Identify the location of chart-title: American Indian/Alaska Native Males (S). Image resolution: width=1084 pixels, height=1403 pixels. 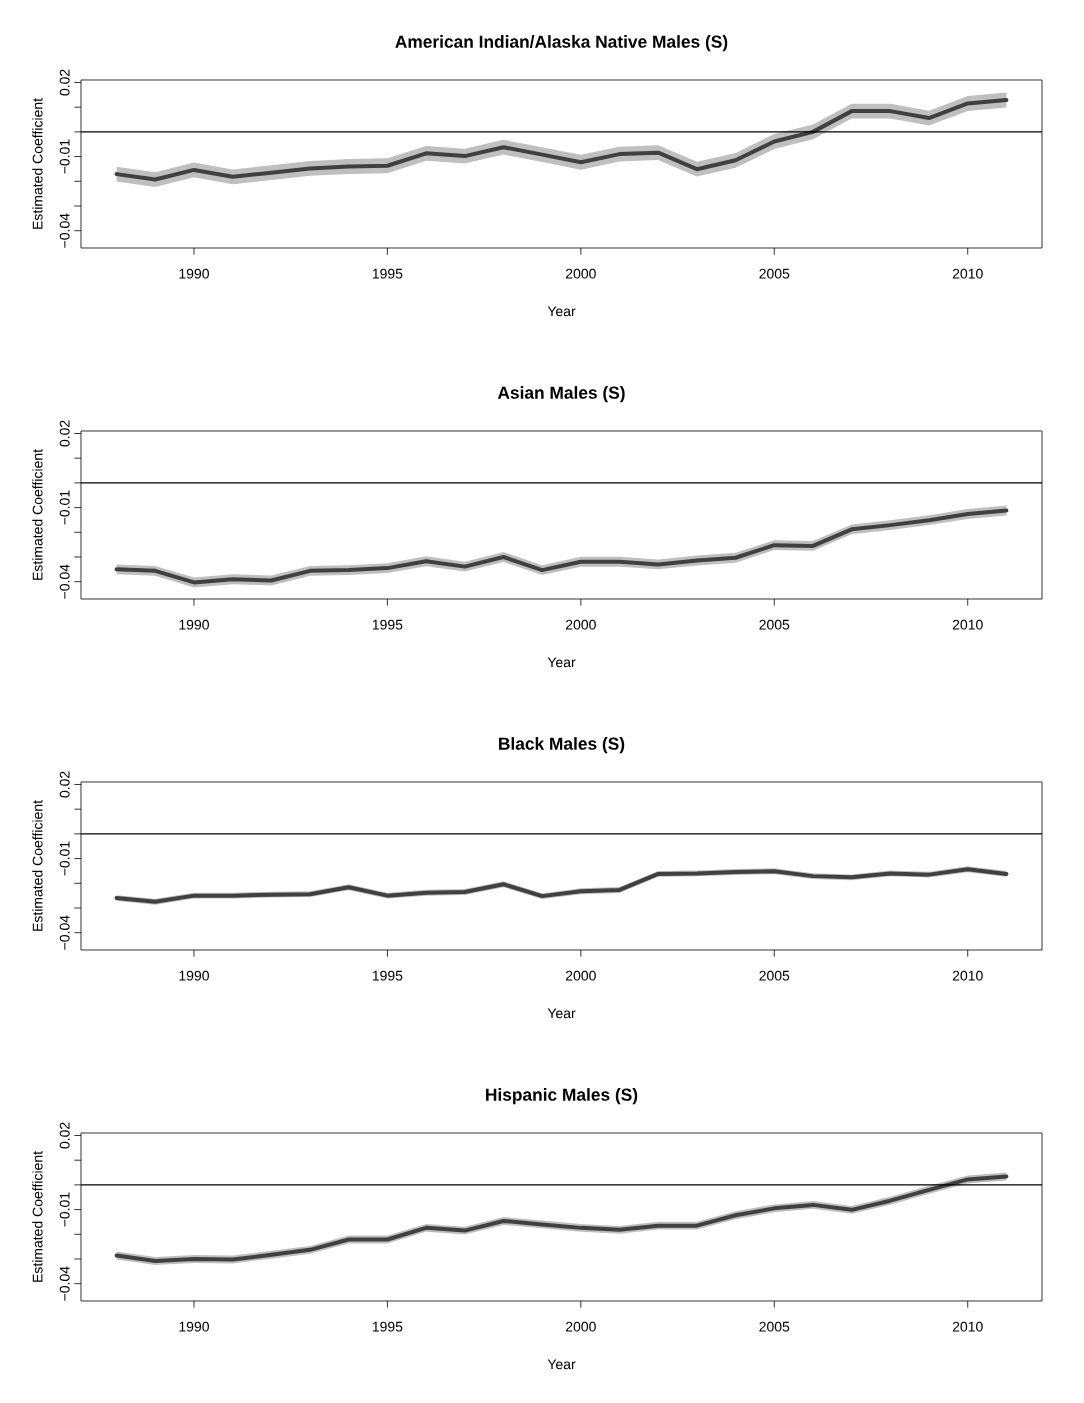
(561, 43).